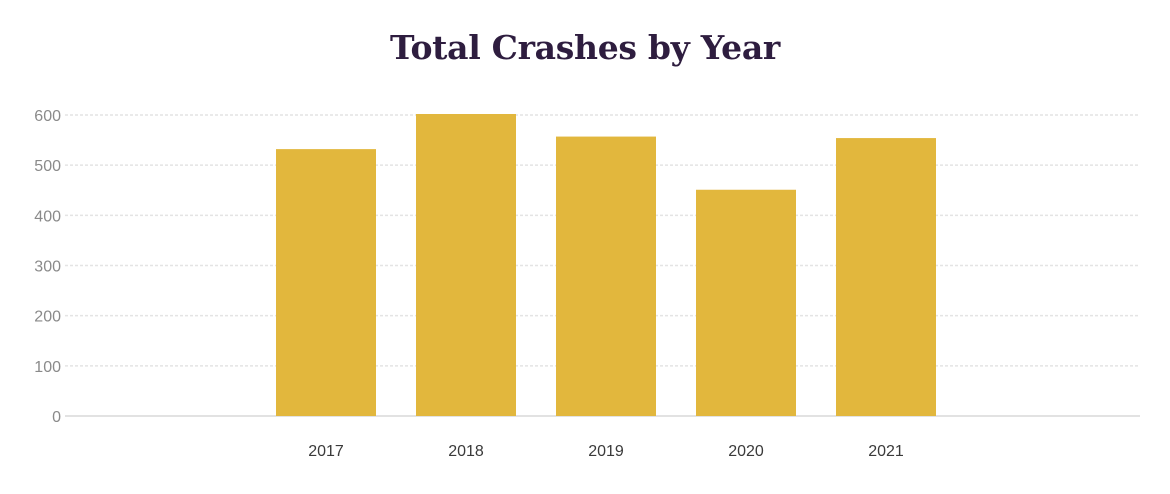  I want to click on y-tick-label: 400, so click(47, 216).